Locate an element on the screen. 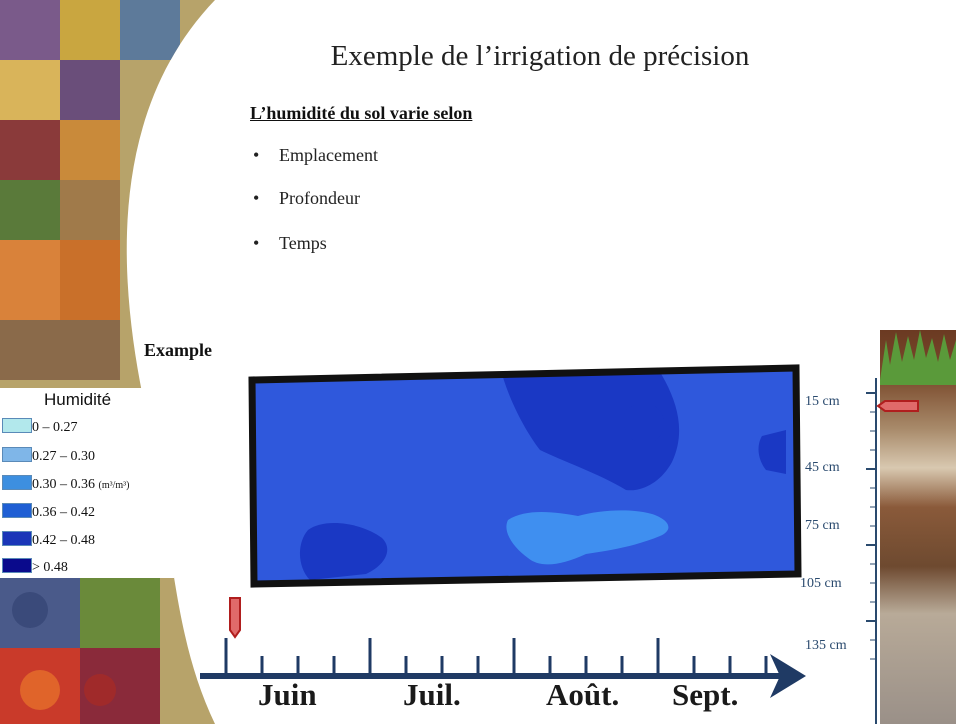 The image size is (956, 724). legend-item: > 0.48 is located at coordinates (35, 568).